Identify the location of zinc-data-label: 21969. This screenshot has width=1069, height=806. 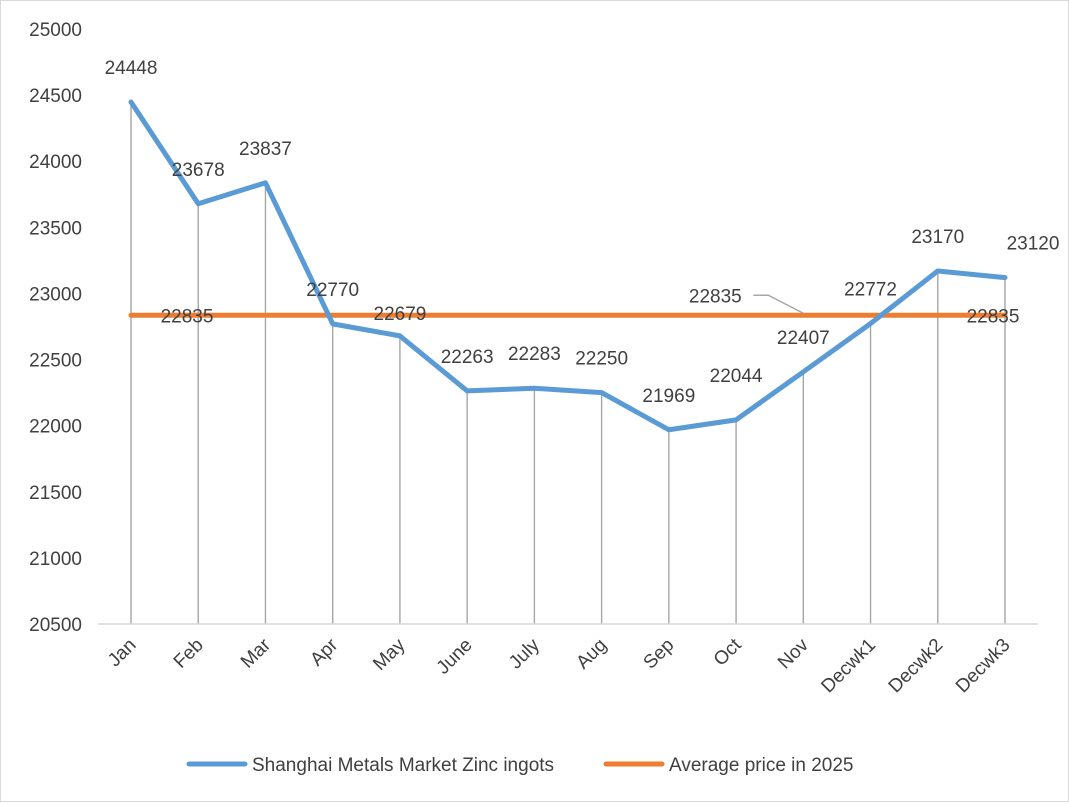
(668, 396).